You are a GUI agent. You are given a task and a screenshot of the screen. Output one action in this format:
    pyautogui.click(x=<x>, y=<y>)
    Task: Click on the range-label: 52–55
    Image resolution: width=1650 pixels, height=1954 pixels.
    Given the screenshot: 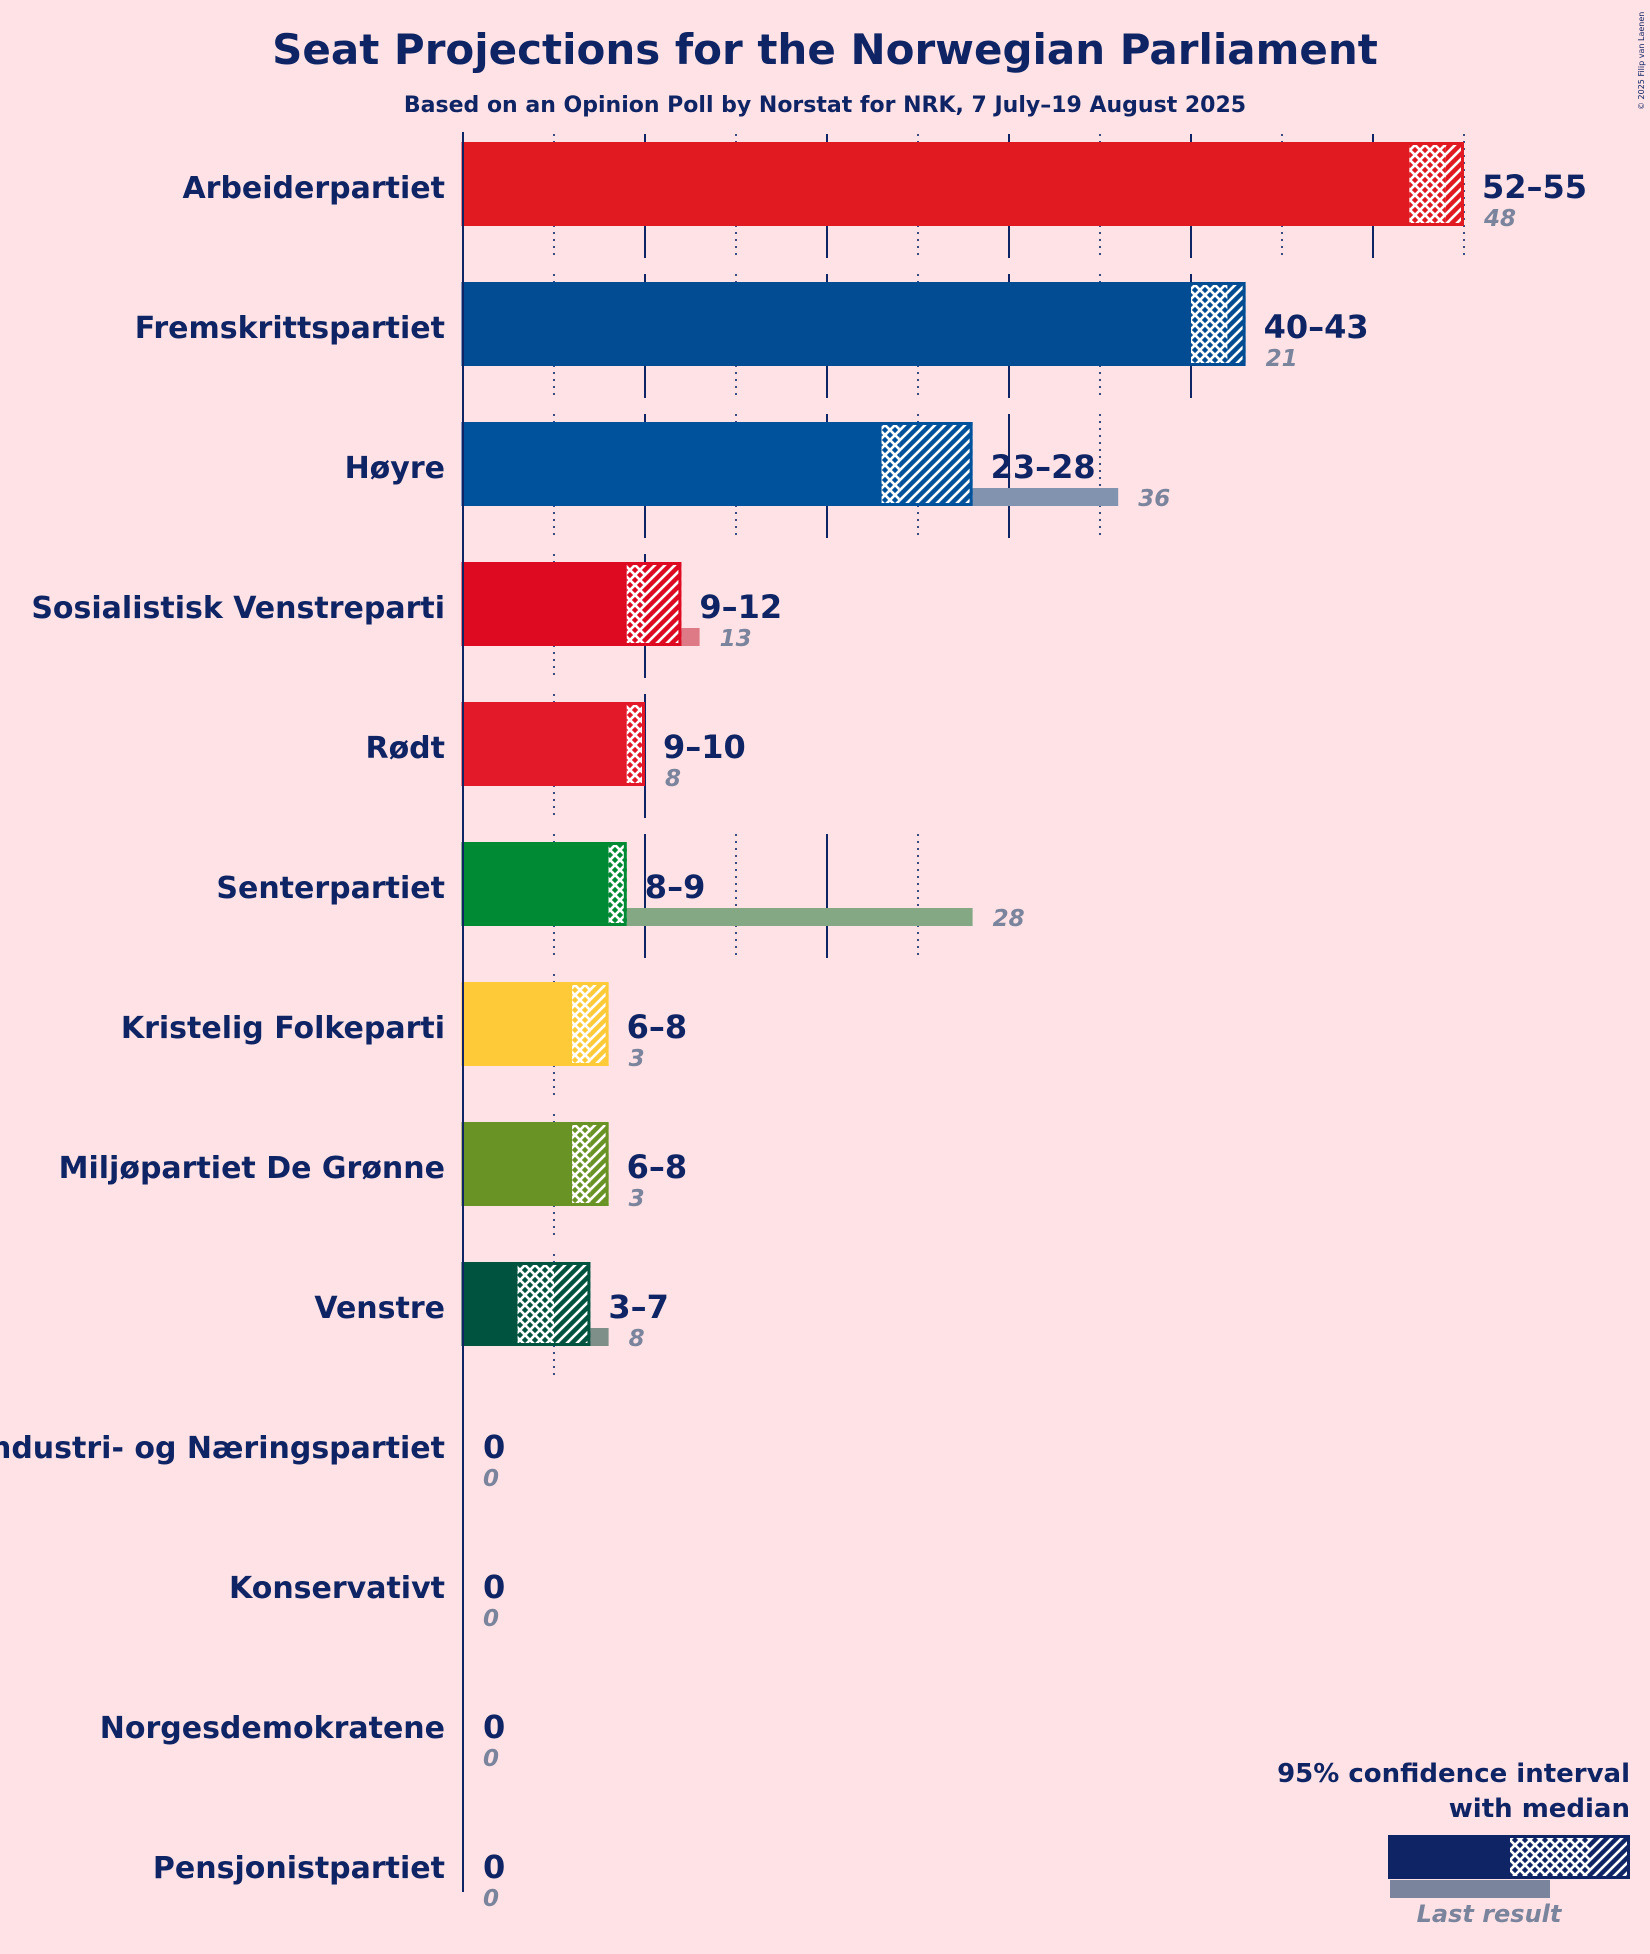 What is the action you would take?
    pyautogui.click(x=1534, y=187)
    